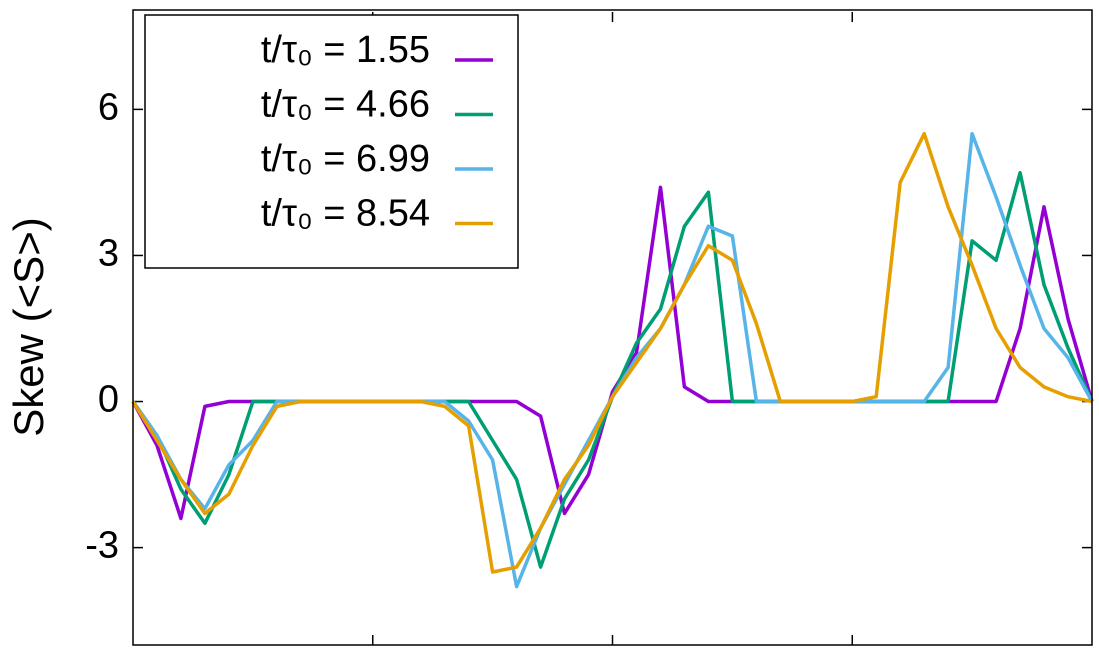 Image resolution: width=1099 pixels, height=652 pixels. I want to click on legend-label: t/τ₀ = 1.55, so click(345, 50).